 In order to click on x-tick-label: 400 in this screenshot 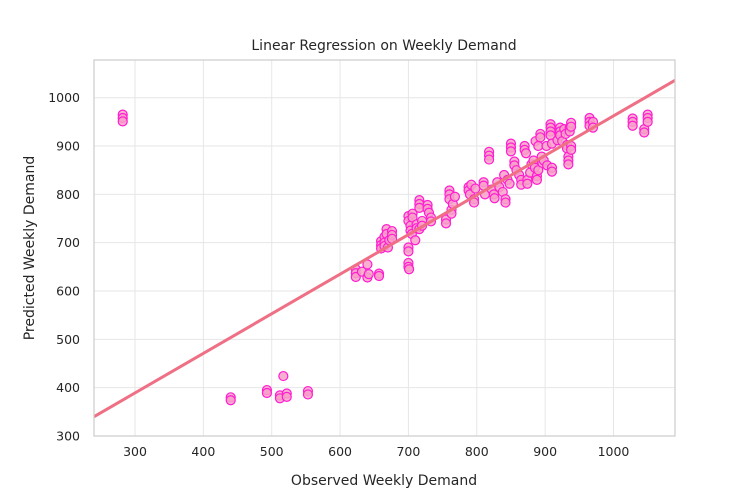, I will do `click(203, 451)`.